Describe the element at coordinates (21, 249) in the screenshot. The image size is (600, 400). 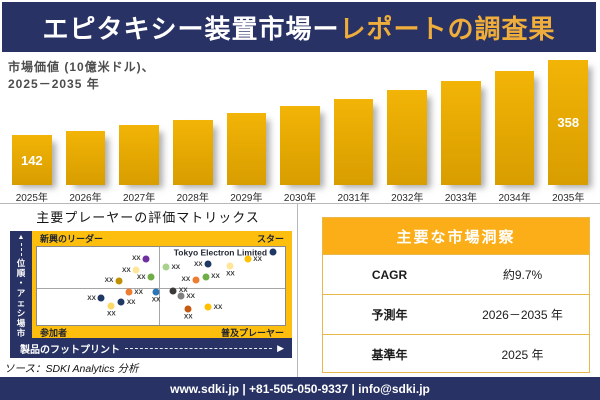
I see `dashed-line-vertical` at that location.